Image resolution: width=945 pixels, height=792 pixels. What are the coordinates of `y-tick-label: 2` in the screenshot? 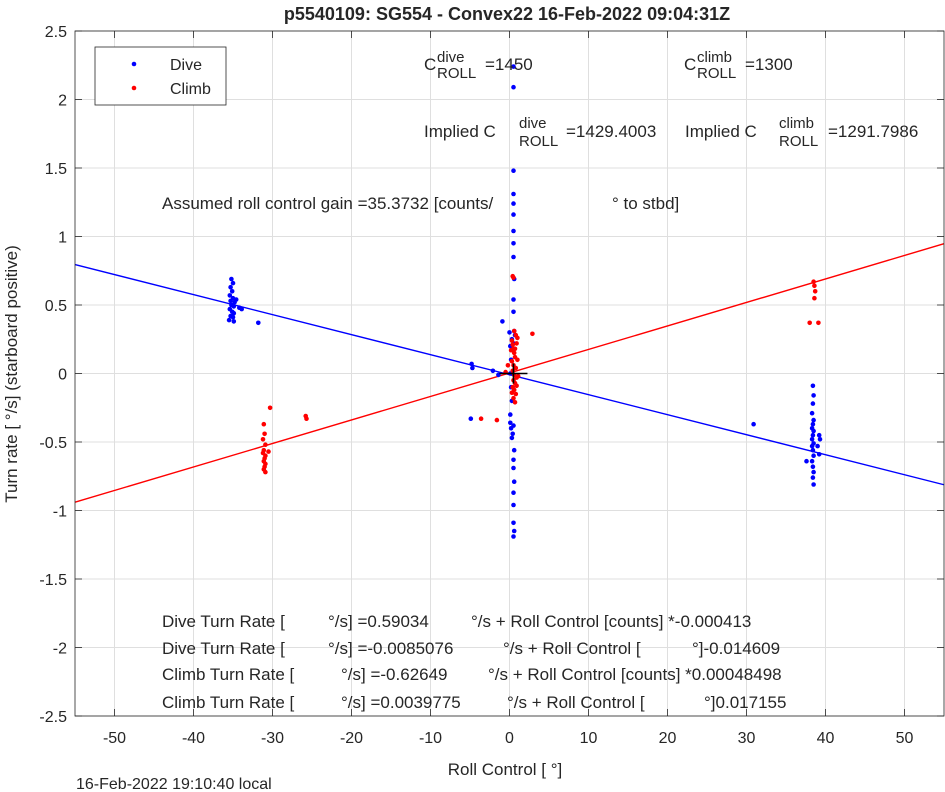 It's located at (62, 101).